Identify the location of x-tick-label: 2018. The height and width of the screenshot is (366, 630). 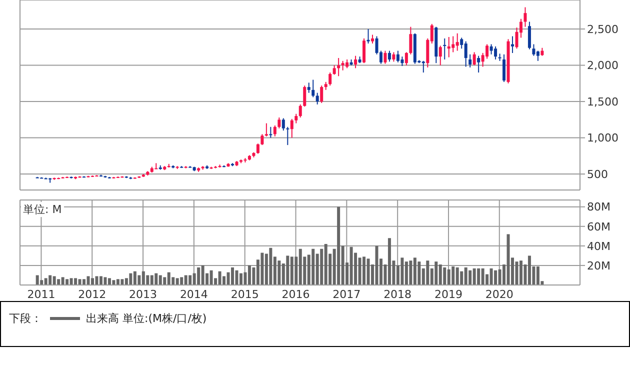
(398, 294).